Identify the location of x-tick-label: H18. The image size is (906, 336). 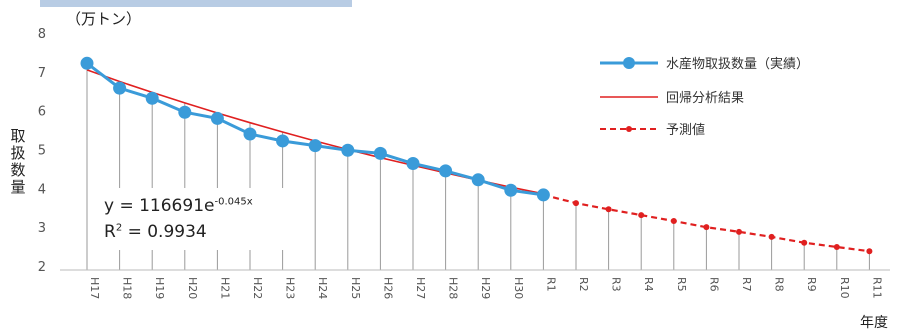
(127, 288).